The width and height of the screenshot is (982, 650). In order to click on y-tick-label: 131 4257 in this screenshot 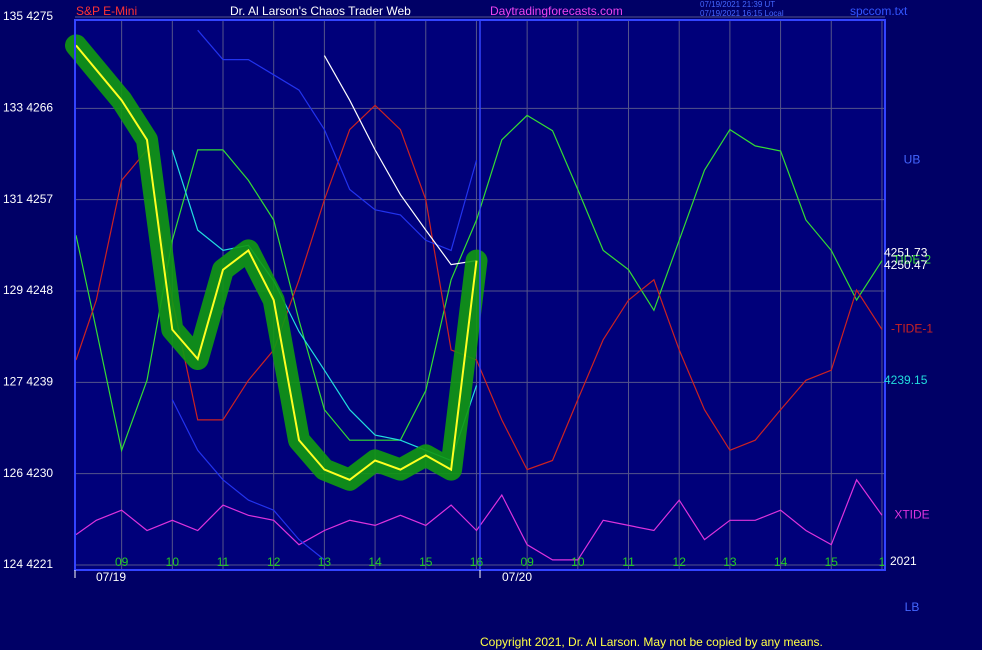, I will do `click(28, 199)`.